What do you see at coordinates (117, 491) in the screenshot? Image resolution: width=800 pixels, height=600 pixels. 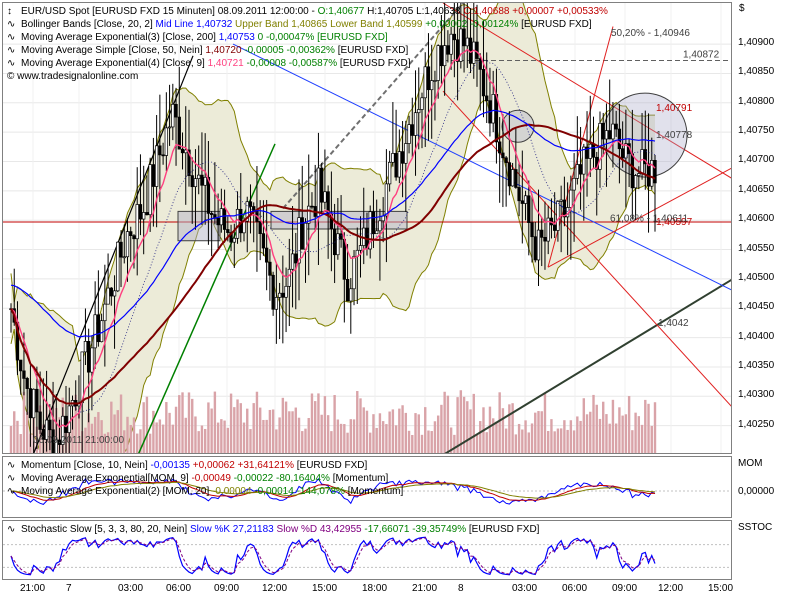 I see `legend-text: Moving Average Exponential(2) [MOM, 20]` at bounding box center [117, 491].